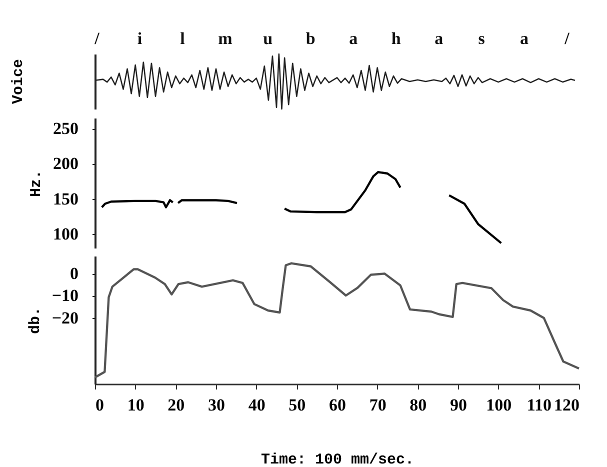 This screenshot has width=607, height=467. What do you see at coordinates (135, 405) in the screenshot?
I see `x-tick-label: 10` at bounding box center [135, 405].